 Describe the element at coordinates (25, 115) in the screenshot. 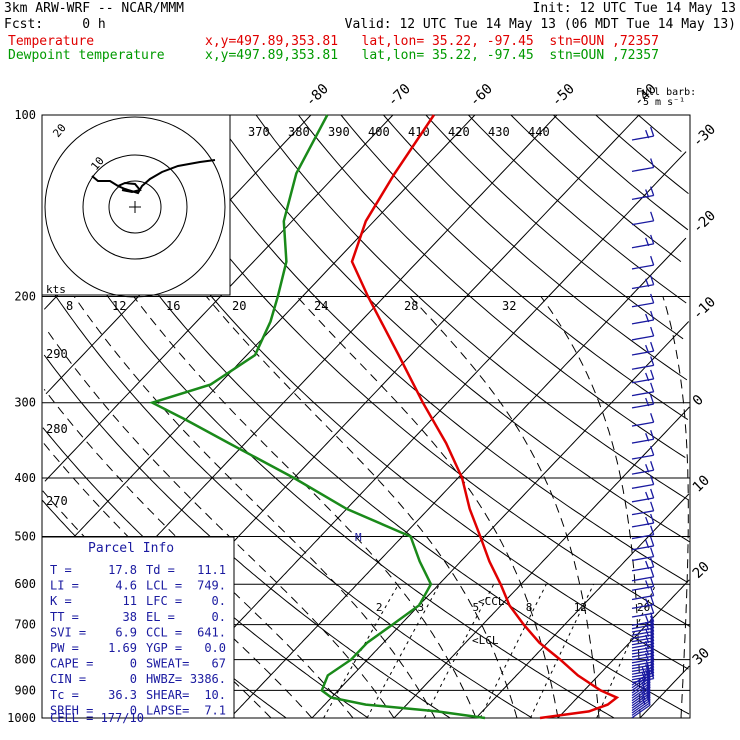

I see `pressure-tick-label: 100` at that location.